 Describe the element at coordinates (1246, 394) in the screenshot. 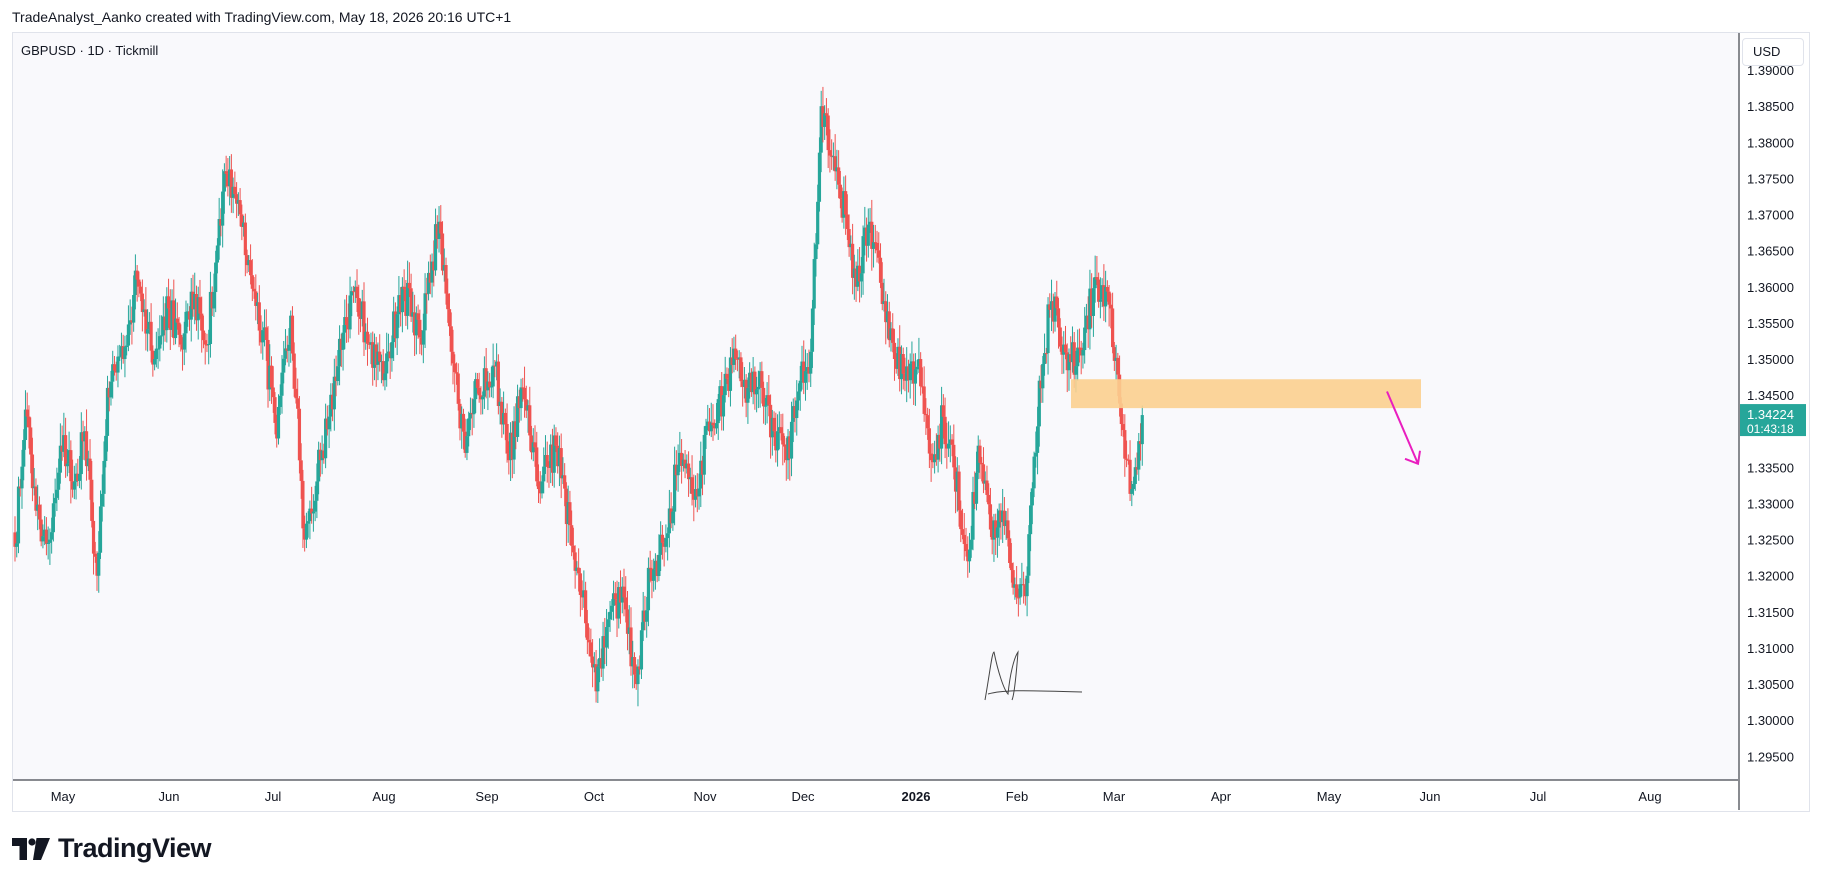

I see `resistance-zone` at that location.